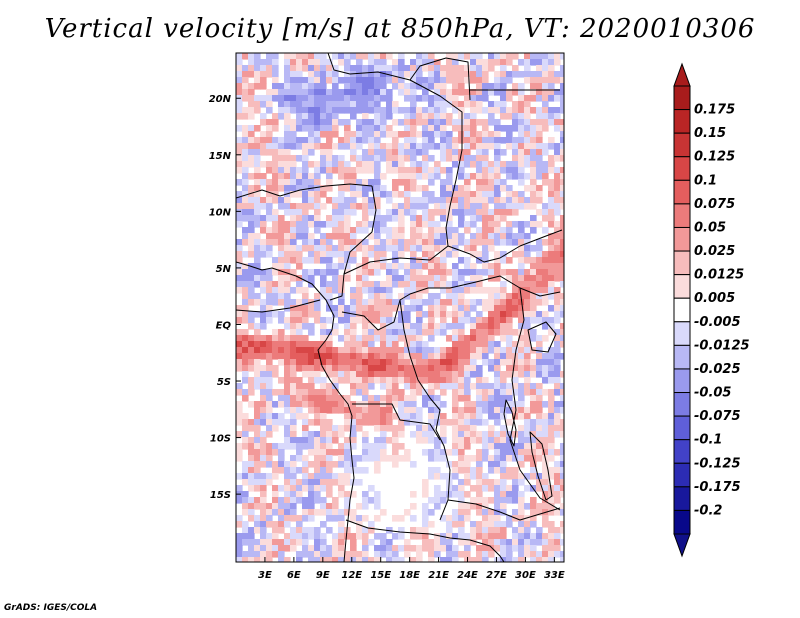 This screenshot has height=618, width=800. I want to click on colorbar-label: 0.0125, so click(719, 275).